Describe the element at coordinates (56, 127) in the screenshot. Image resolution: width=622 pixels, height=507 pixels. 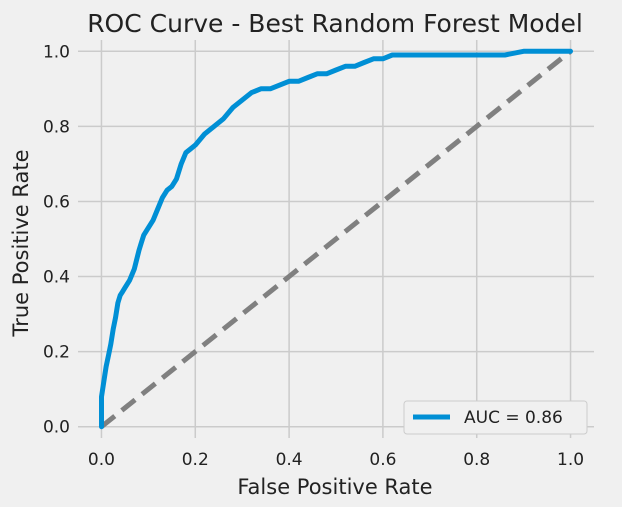
I see `y-tick-label: 0.8` at that location.